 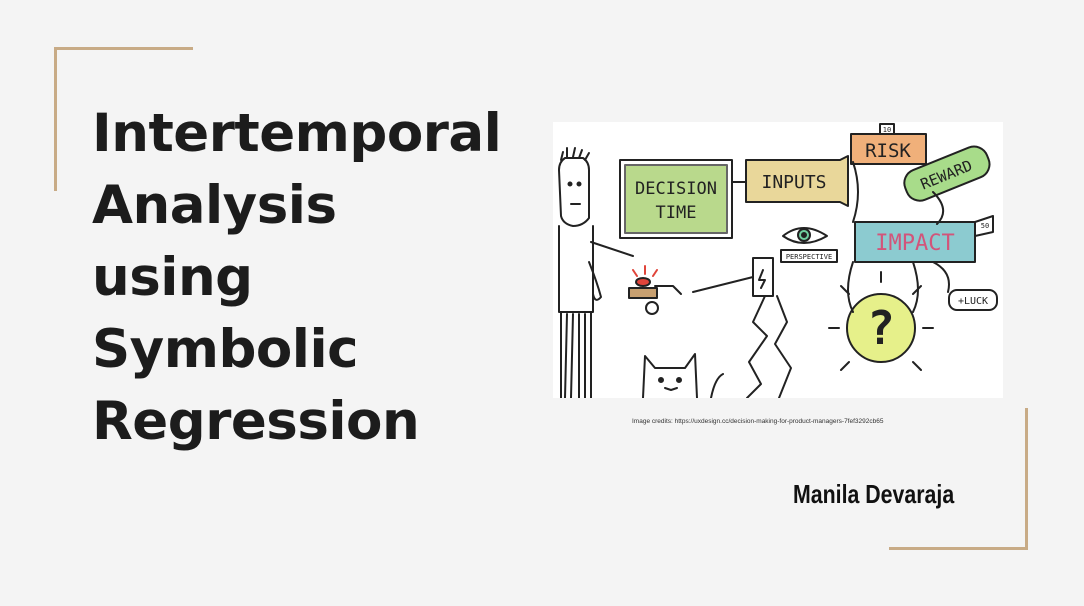 I want to click on title-line: Analysis, so click(x=214, y=205).